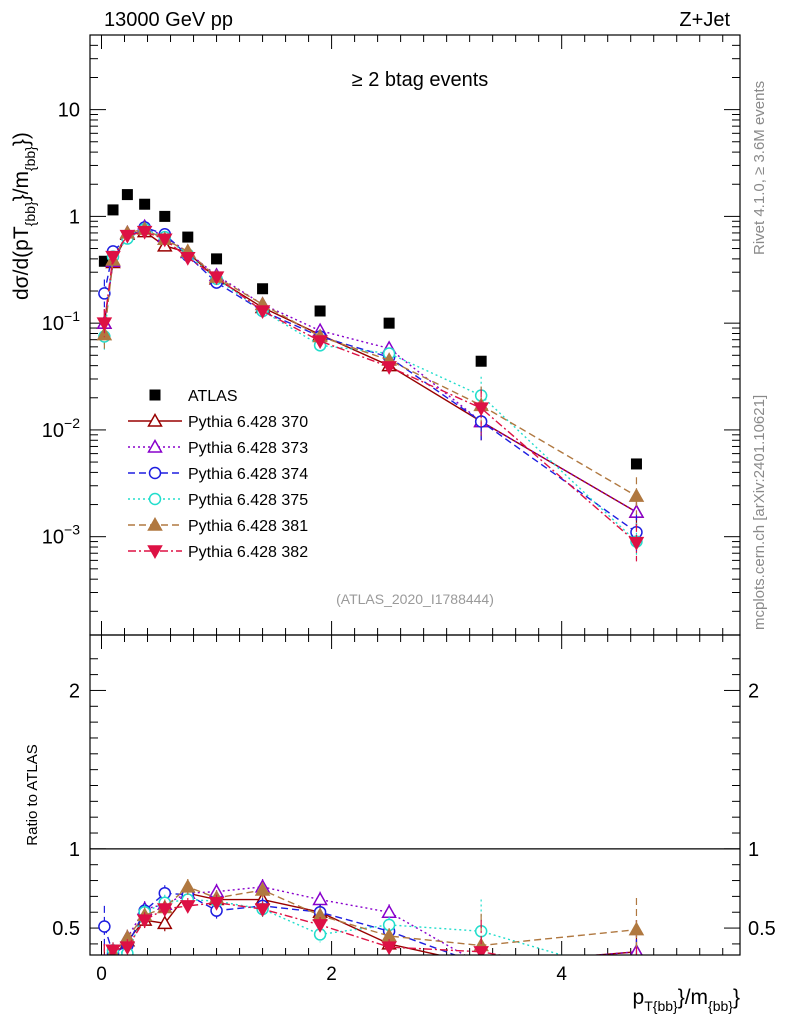  I want to click on legend-label: Pythia 6.428 370, so click(248, 422).